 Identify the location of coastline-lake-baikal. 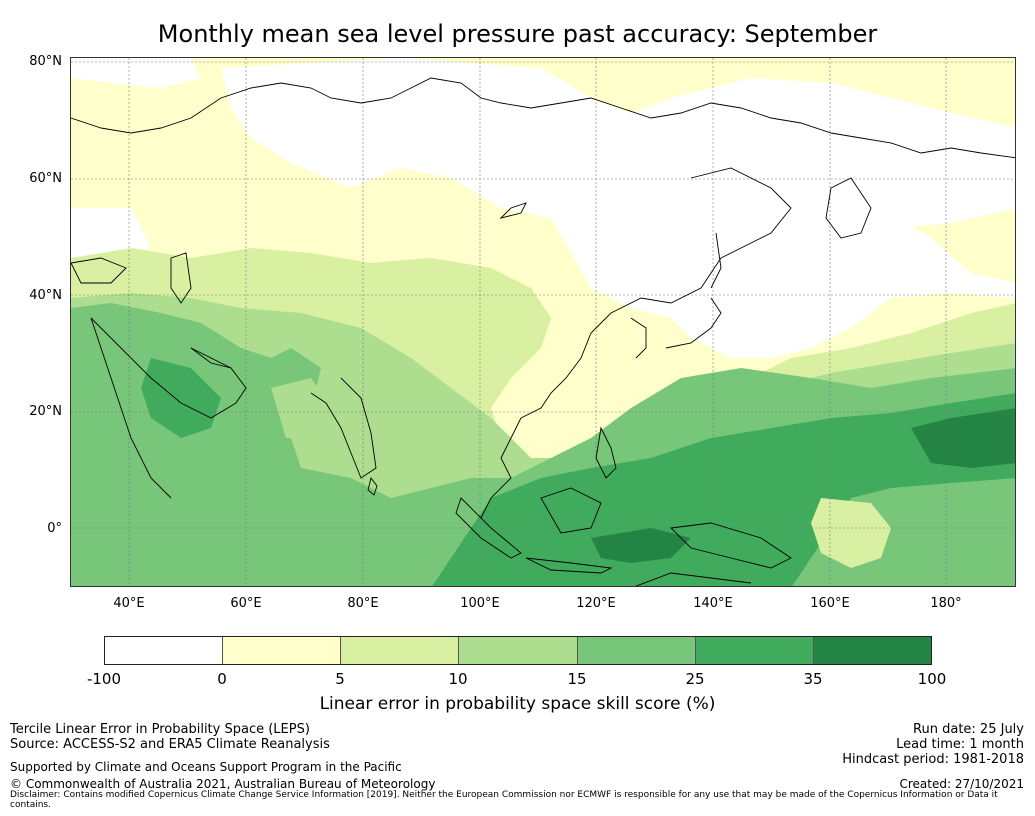
(513, 210).